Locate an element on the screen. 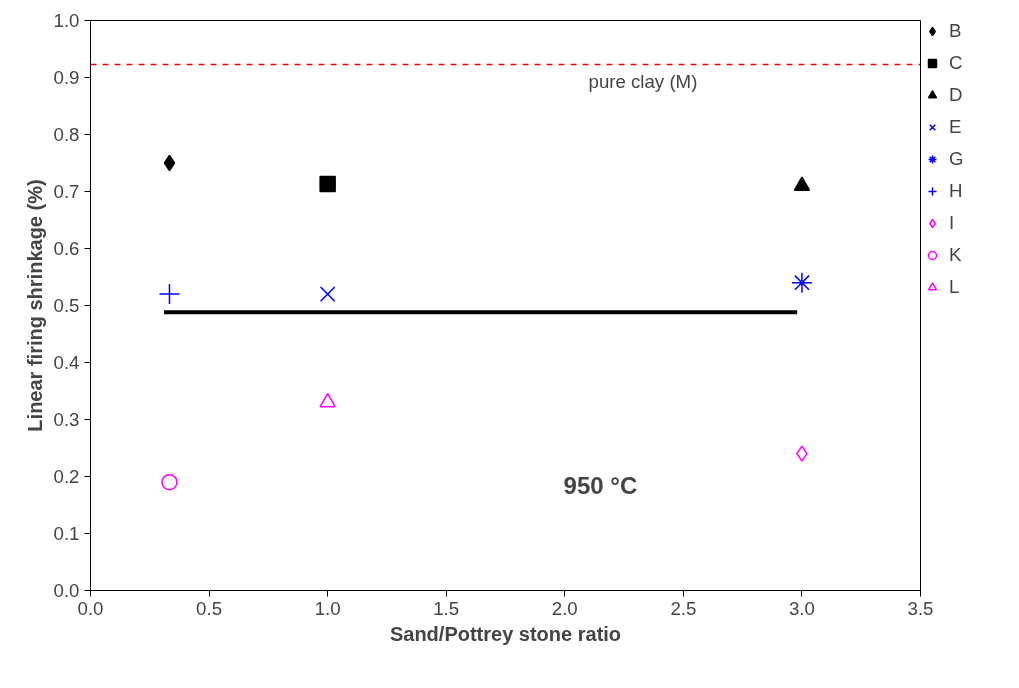 Image resolution: width=1019 pixels, height=688 pixels. y-tick-label: 0.0 is located at coordinates (66, 590).